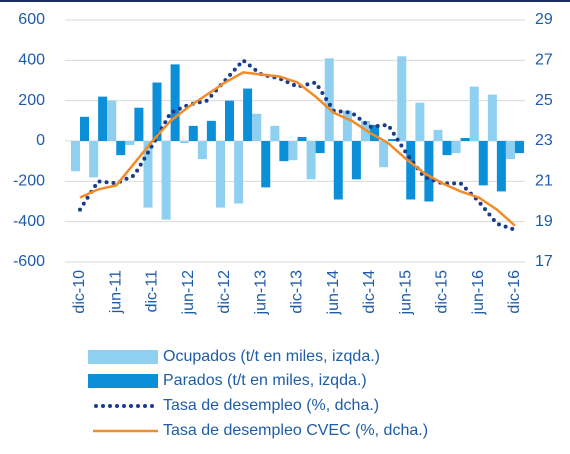 The image size is (570, 454). I want to click on y-tick-label: 0, so click(40, 140).